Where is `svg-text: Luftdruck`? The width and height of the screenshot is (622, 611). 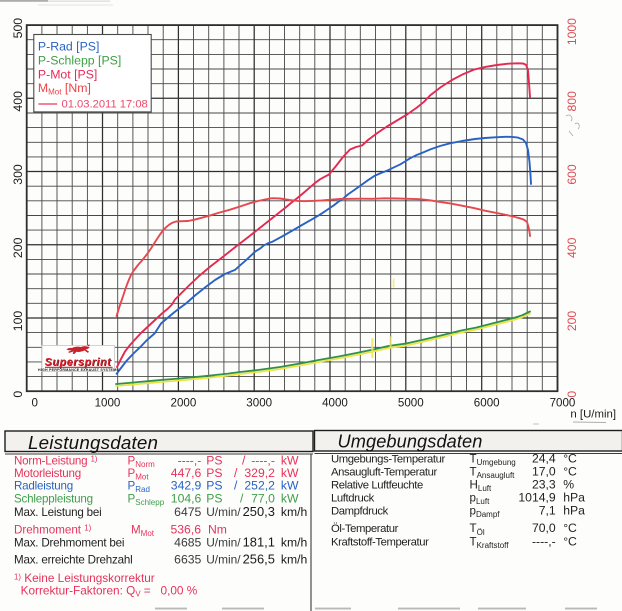 svg-text: Luftdruck is located at coordinates (353, 499).